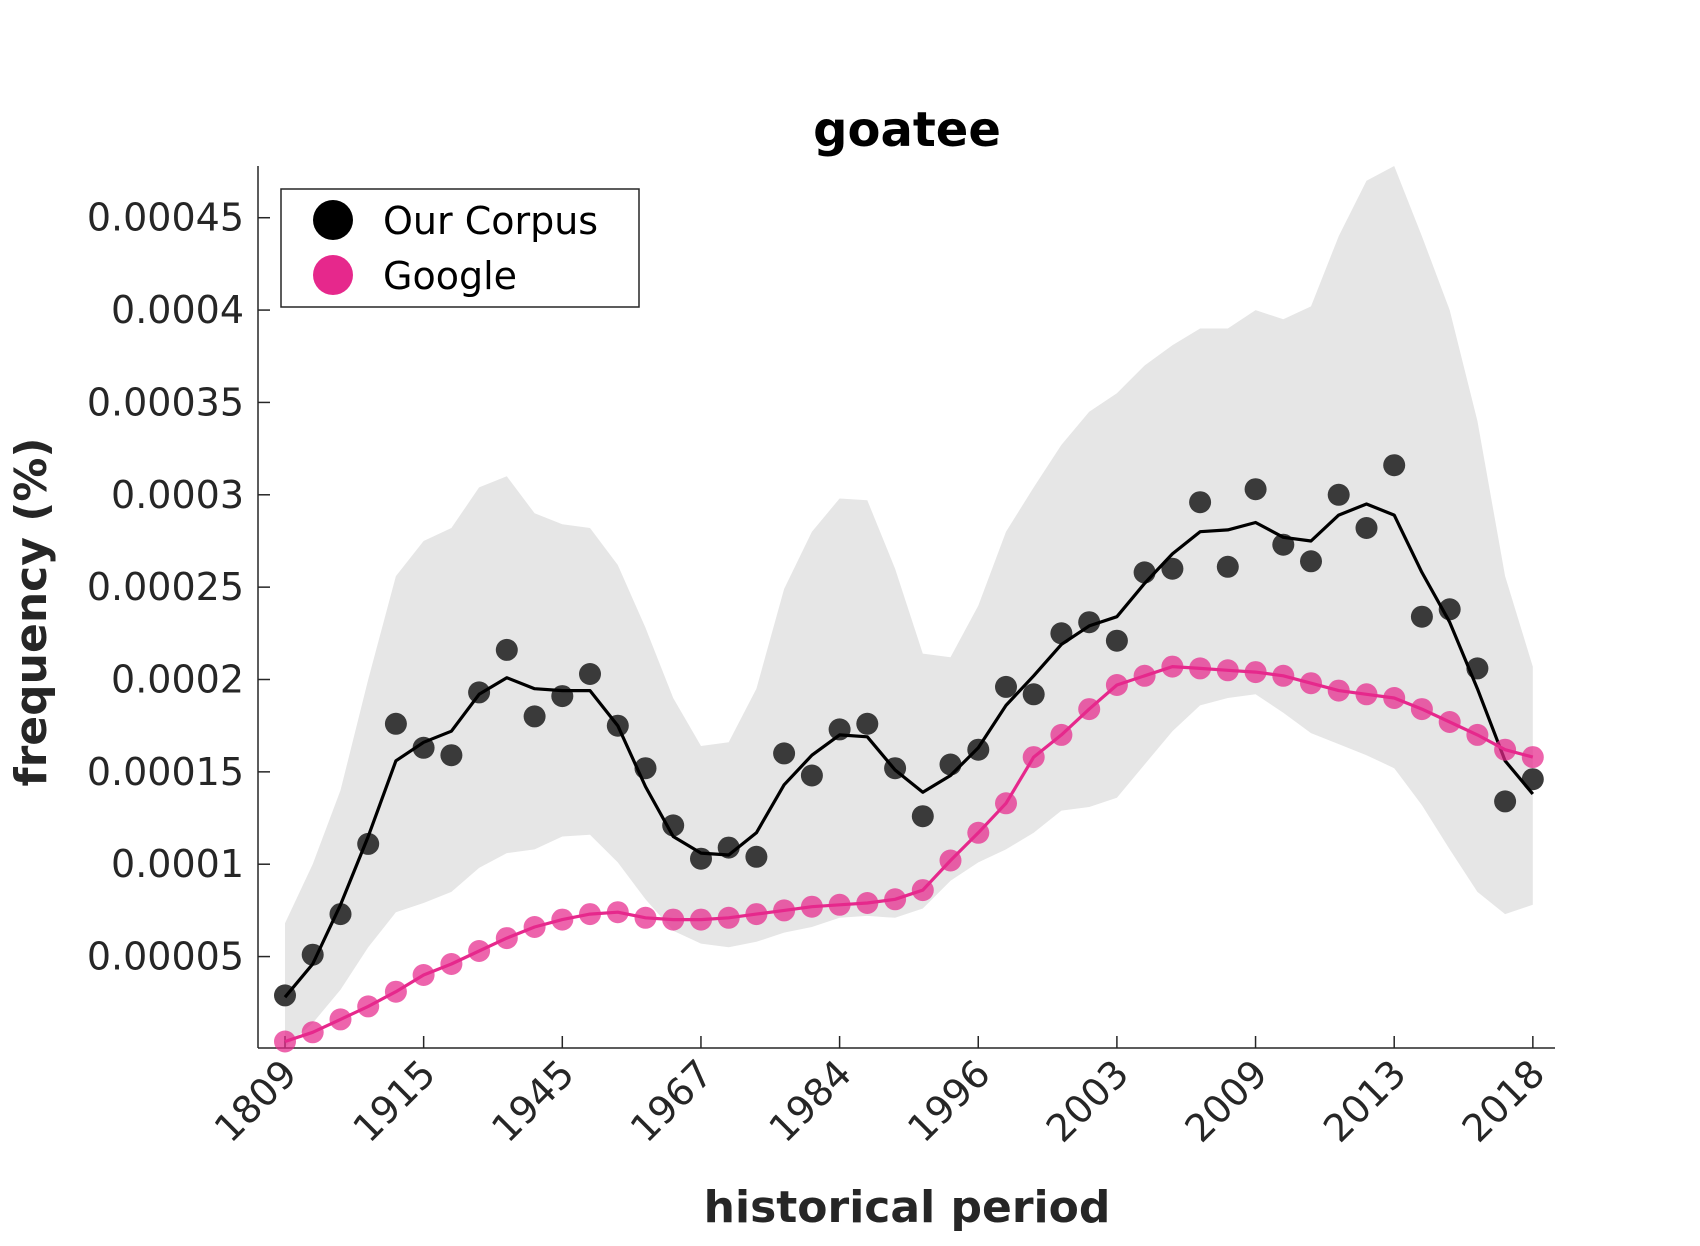 This screenshot has width=1700, height=1246. I want to click on legend-label-google: Google, so click(450, 276).